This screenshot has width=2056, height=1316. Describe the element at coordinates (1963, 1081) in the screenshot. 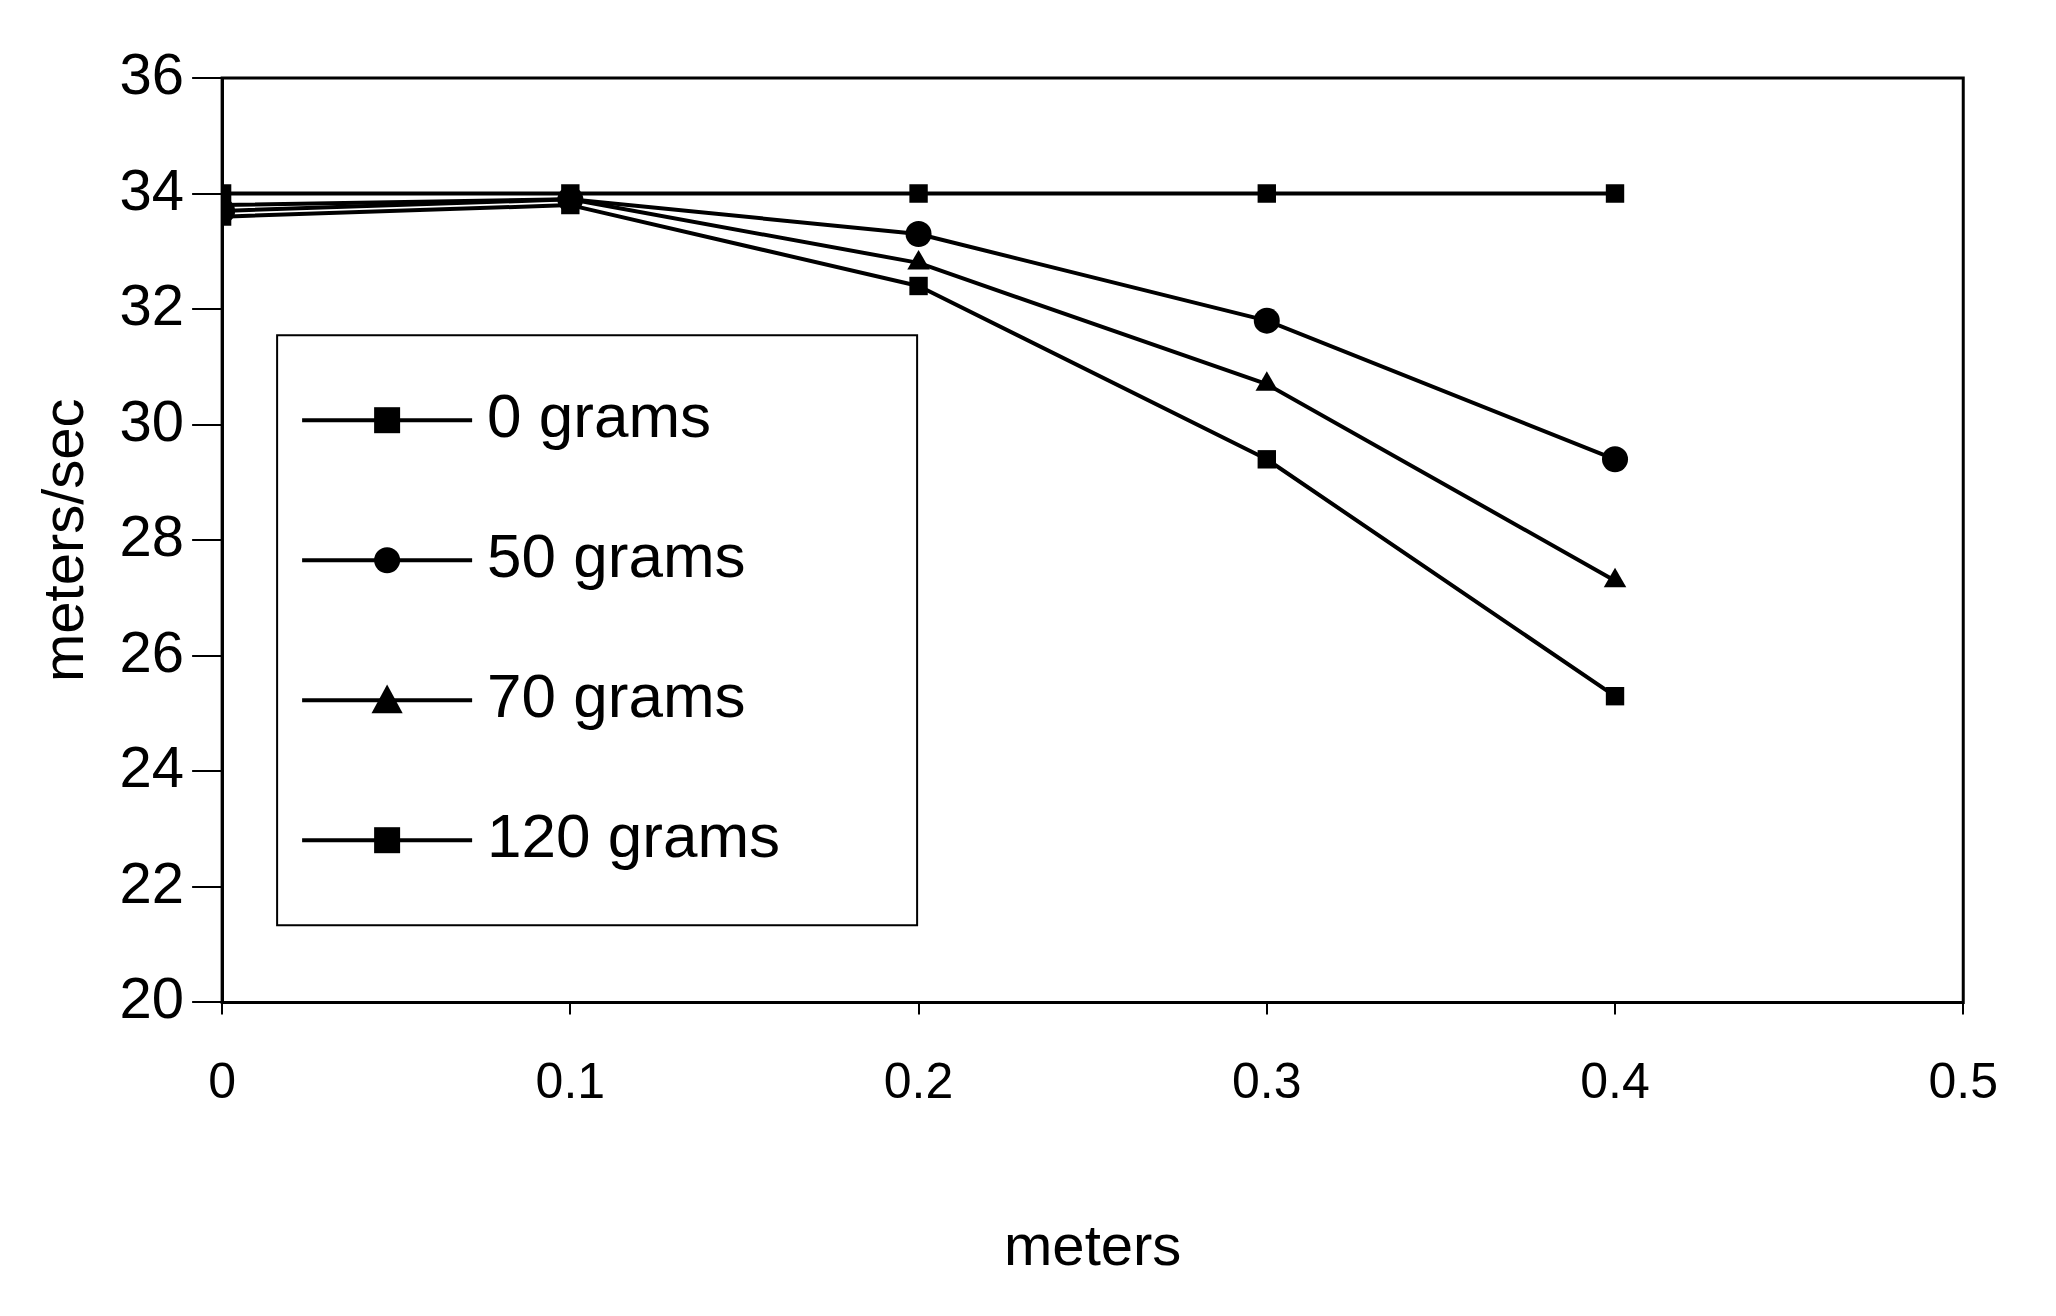

I see `x-tick-label: 0.5` at that location.